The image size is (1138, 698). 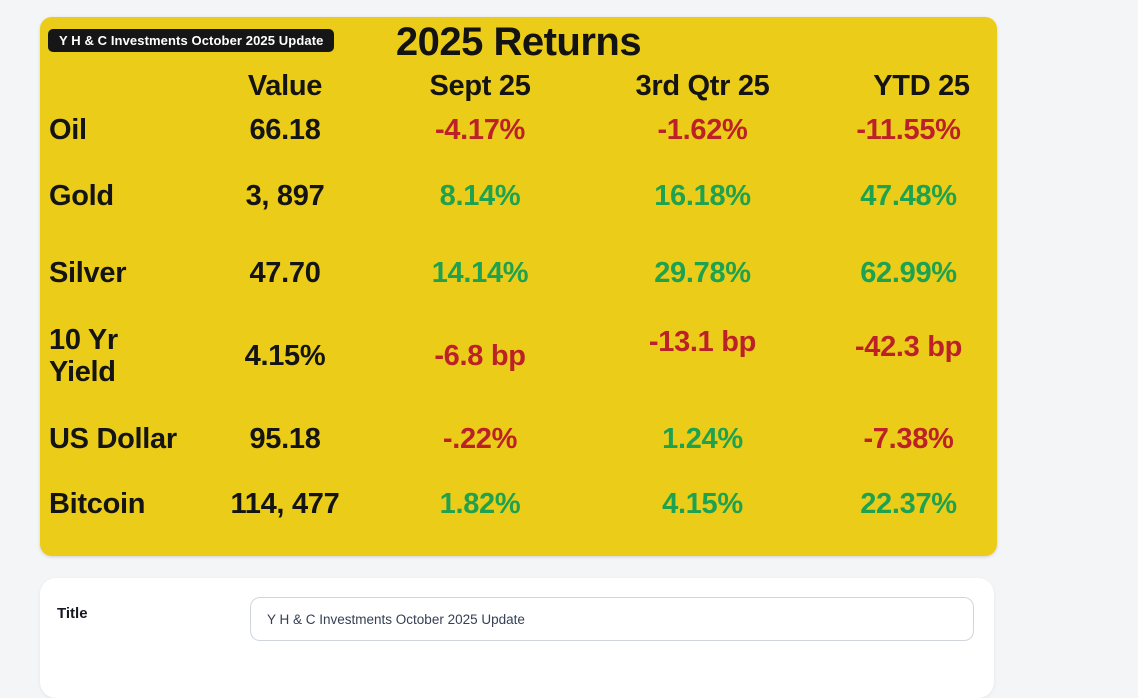 What do you see at coordinates (480, 504) in the screenshot?
I see `row-sept-change: 1.82%` at bounding box center [480, 504].